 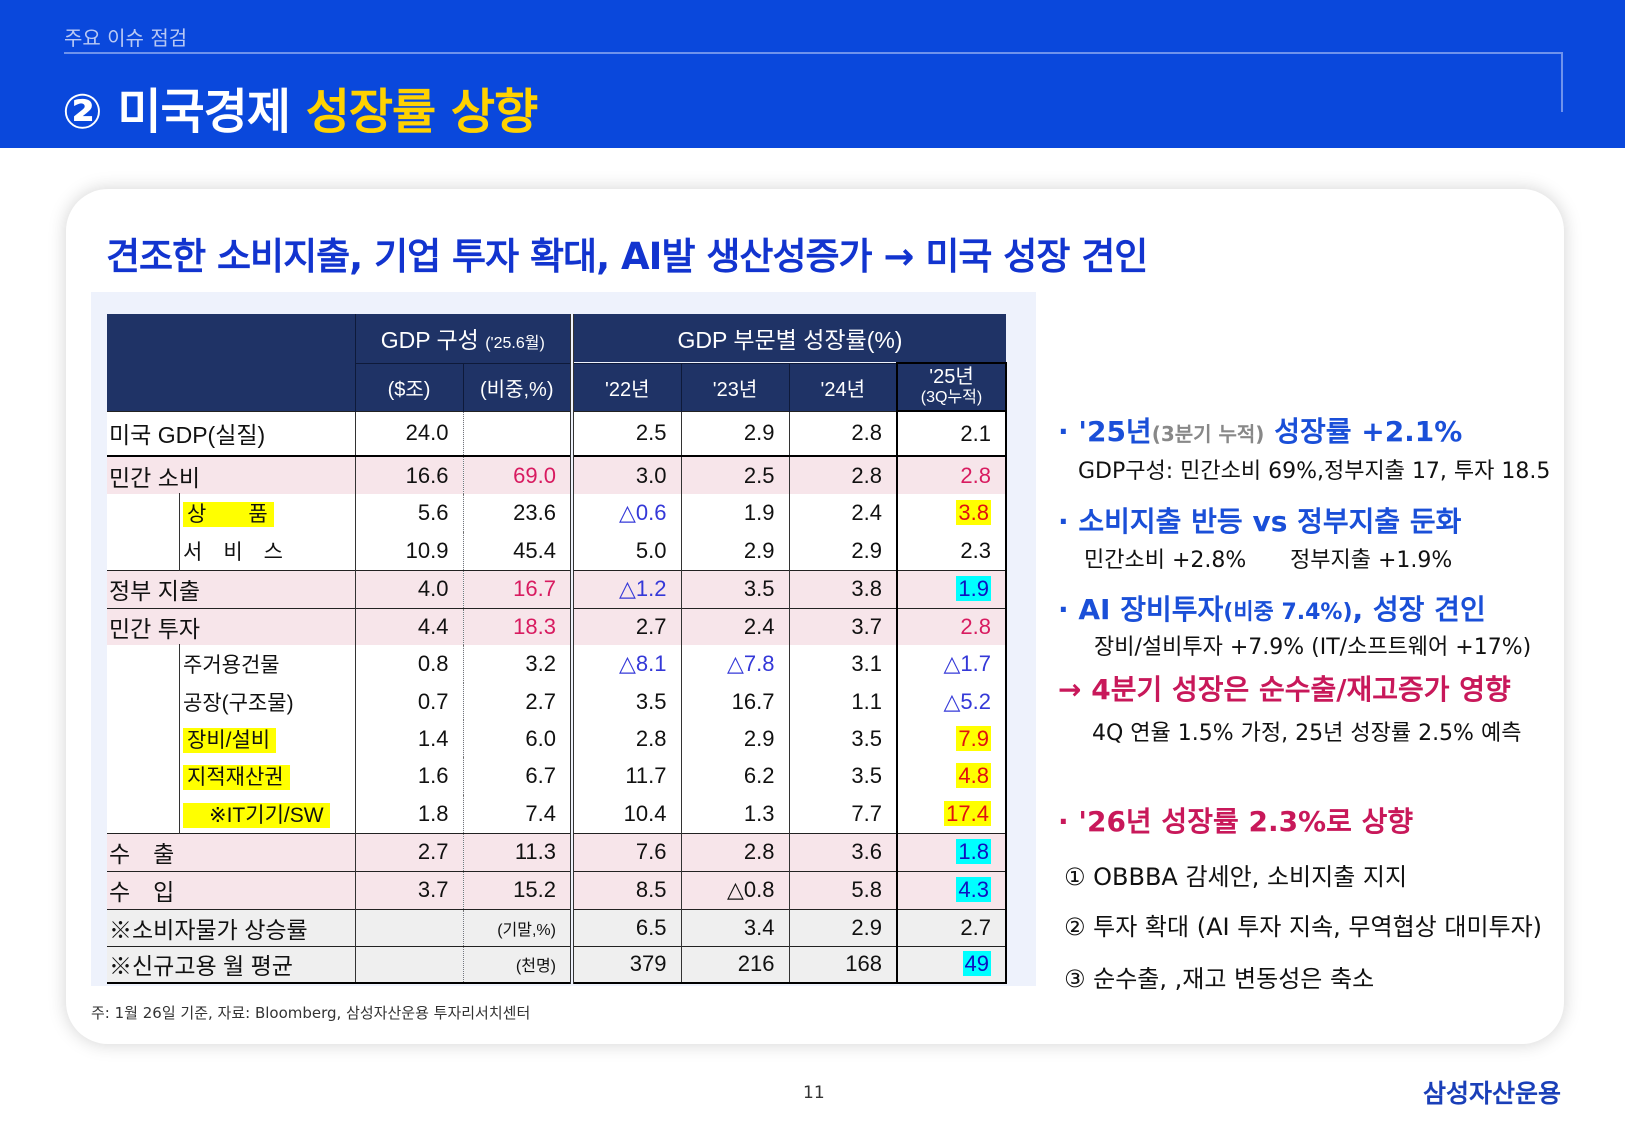 I want to click on table-row: ※신규고용 월 평균 (천명) 379 216 168 49, so click(x=557, y=964).